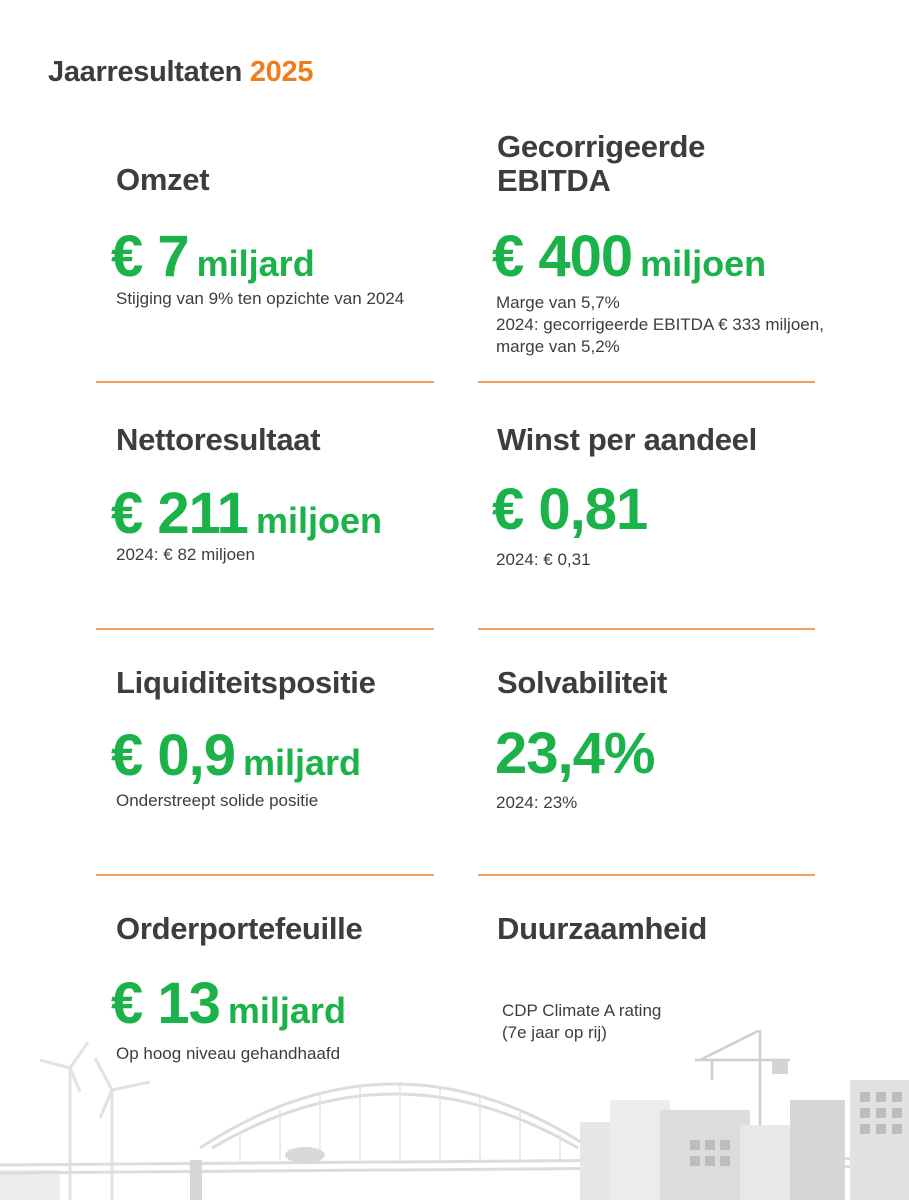  I want to click on kpi-label: Orderportefeuille, so click(239, 928).